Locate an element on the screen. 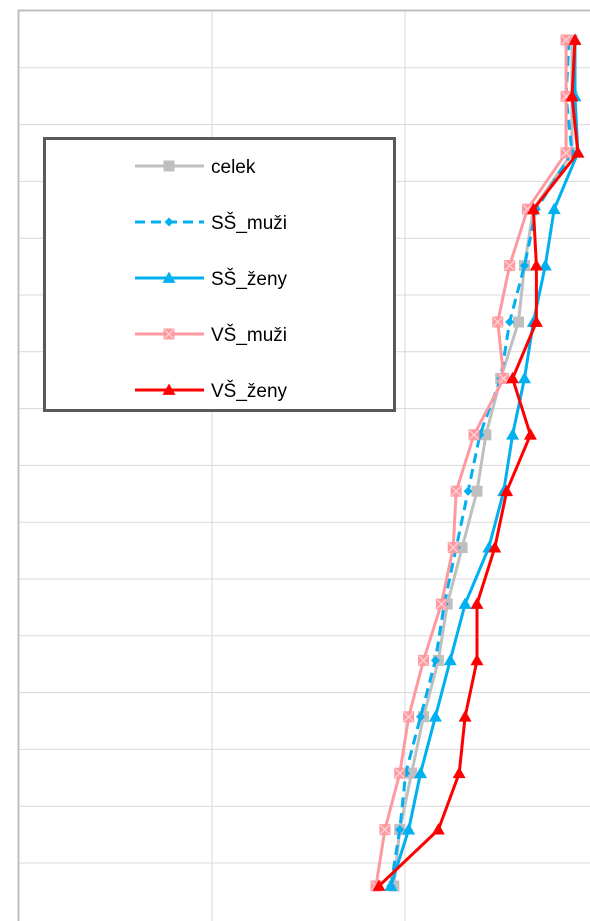 The width and height of the screenshot is (590, 921). legend-label-1: SŠ_muži is located at coordinates (249, 223).